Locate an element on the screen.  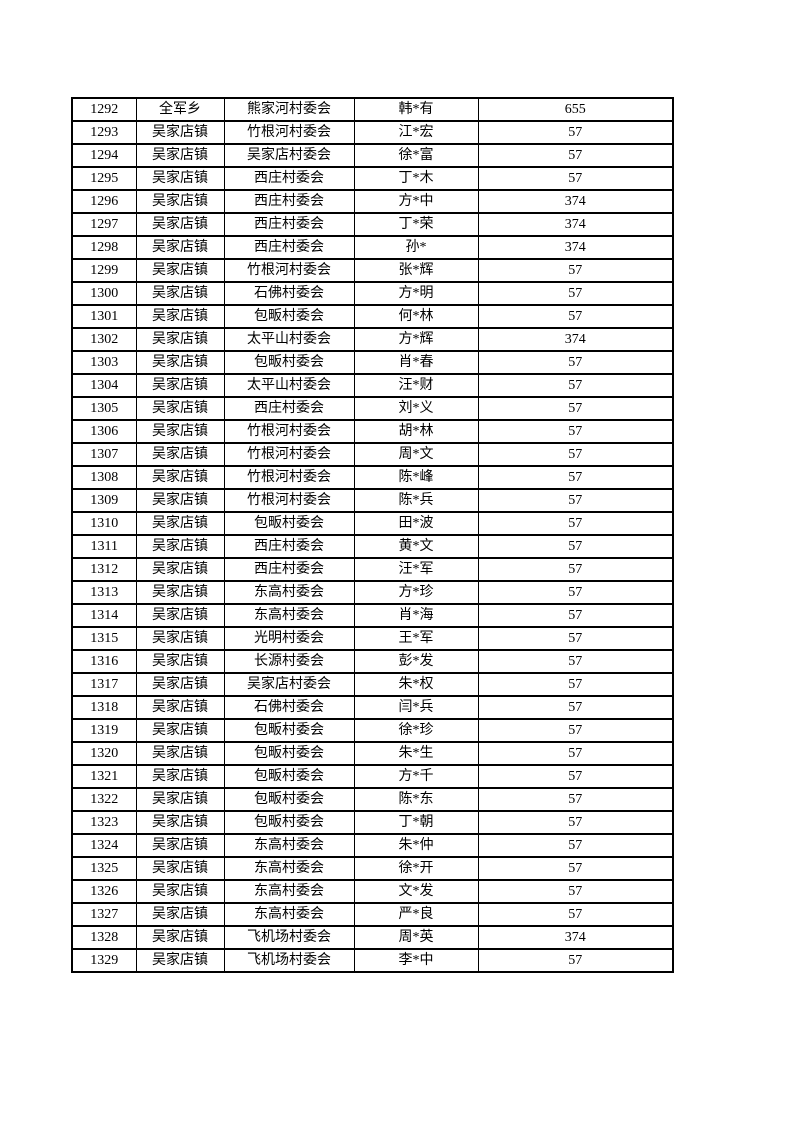
cell-person: 丁*木 is located at coordinates (416, 178).